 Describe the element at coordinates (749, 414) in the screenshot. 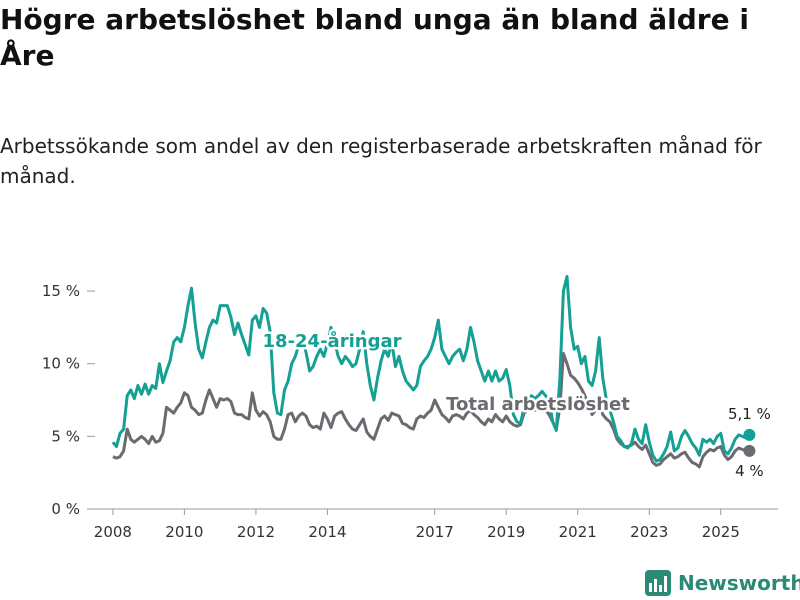

I see `end-value-label-youth: 5,1 %` at that location.